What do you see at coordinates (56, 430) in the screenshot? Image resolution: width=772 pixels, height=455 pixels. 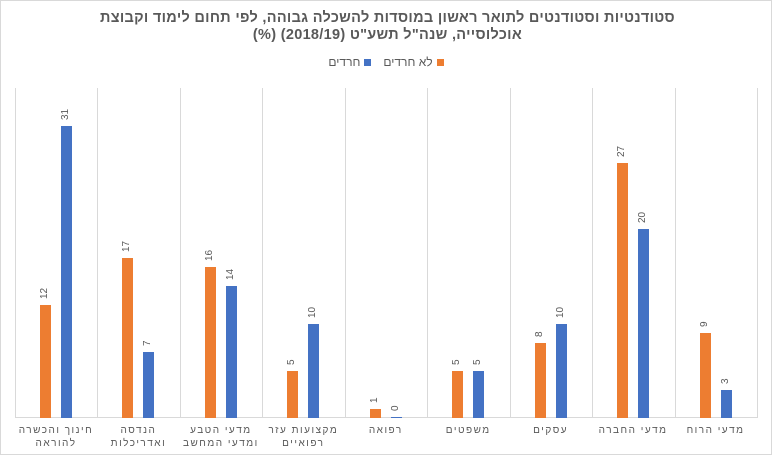 I see `x-axis-label-line: חינוך והכשרה` at bounding box center [56, 430].